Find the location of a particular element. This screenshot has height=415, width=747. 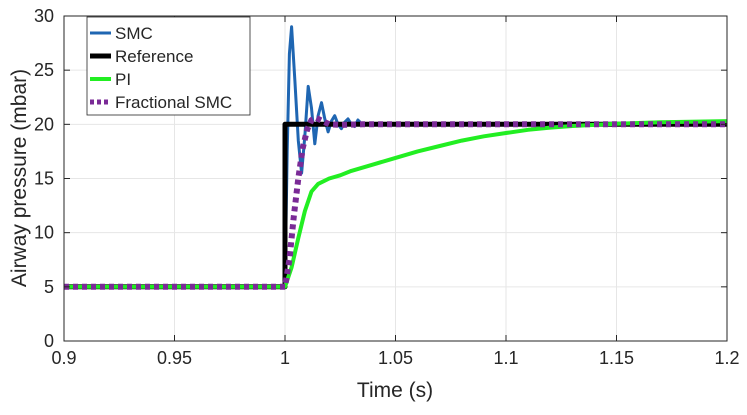

x-tick-label: 0.9 is located at coordinates (63, 358).